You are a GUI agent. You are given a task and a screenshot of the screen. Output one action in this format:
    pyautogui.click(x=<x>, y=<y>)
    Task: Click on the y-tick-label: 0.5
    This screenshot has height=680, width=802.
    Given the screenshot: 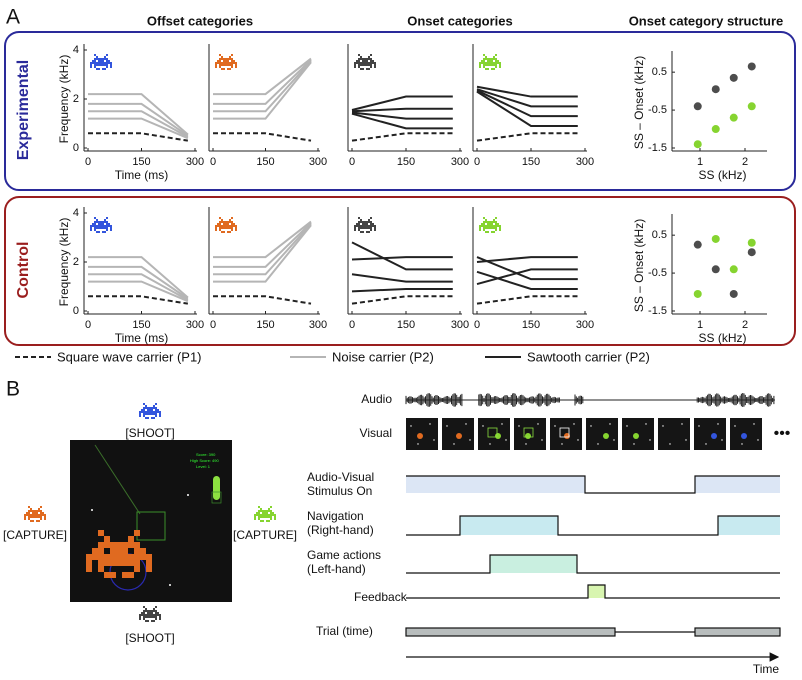 What is the action you would take?
    pyautogui.click(x=659, y=235)
    